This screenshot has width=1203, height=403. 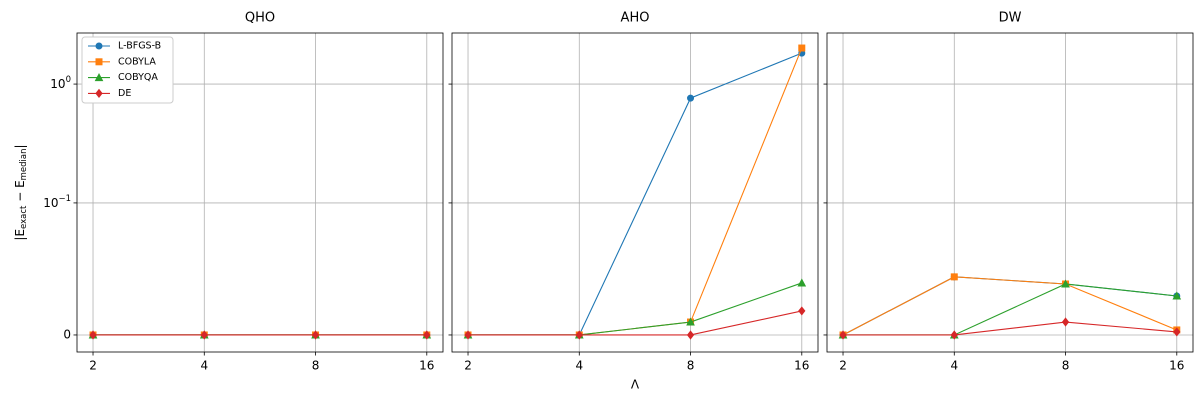 I want to click on panel-title: DW, so click(x=1010, y=18).